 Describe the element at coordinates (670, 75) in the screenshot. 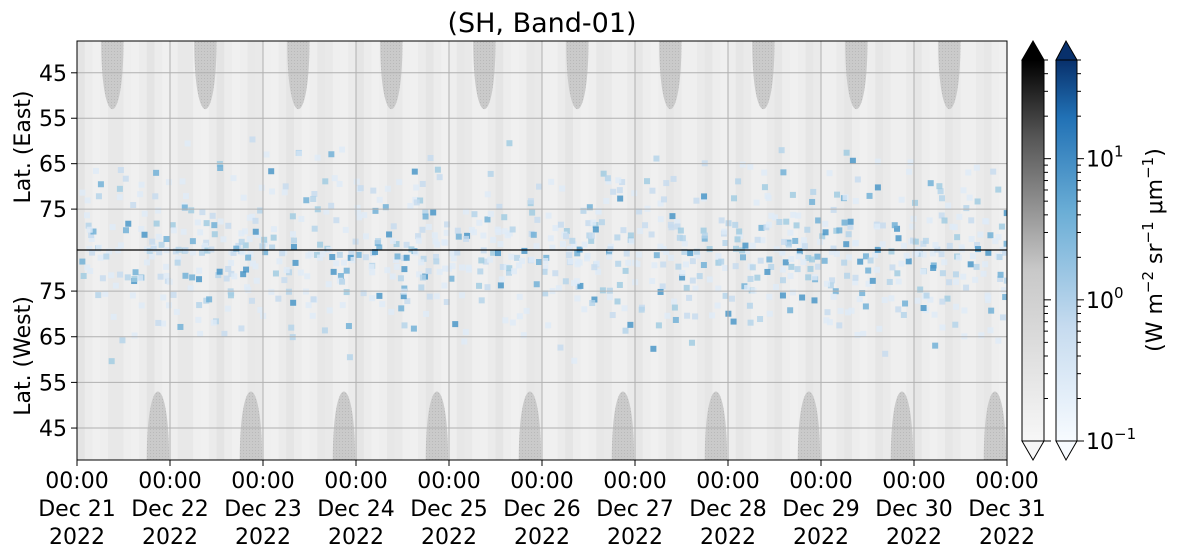

I see `night-region-east` at that location.